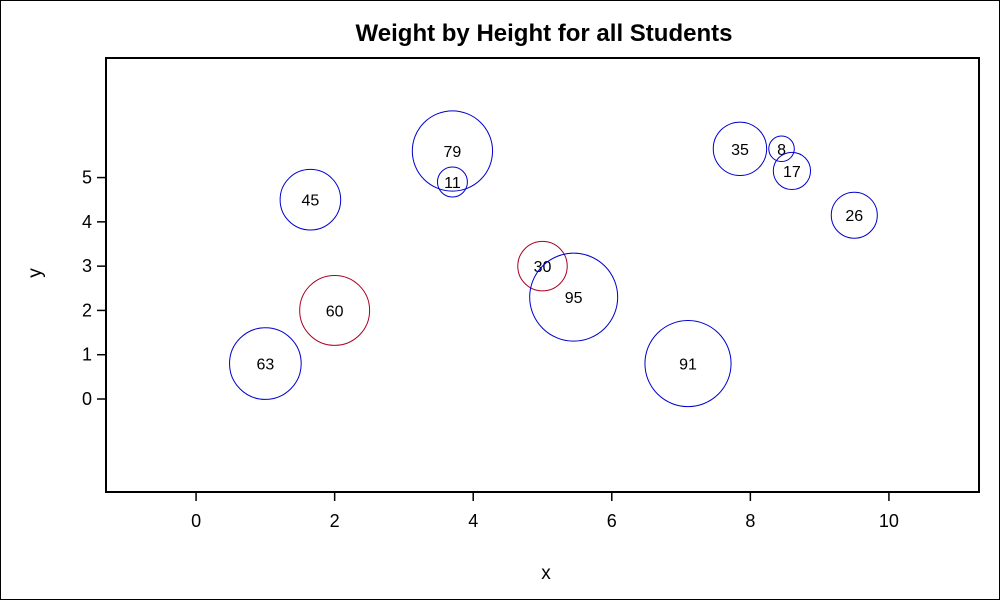 This screenshot has width=1000, height=600. What do you see at coordinates (87, 178) in the screenshot?
I see `y-tick-label-5: 5` at bounding box center [87, 178].